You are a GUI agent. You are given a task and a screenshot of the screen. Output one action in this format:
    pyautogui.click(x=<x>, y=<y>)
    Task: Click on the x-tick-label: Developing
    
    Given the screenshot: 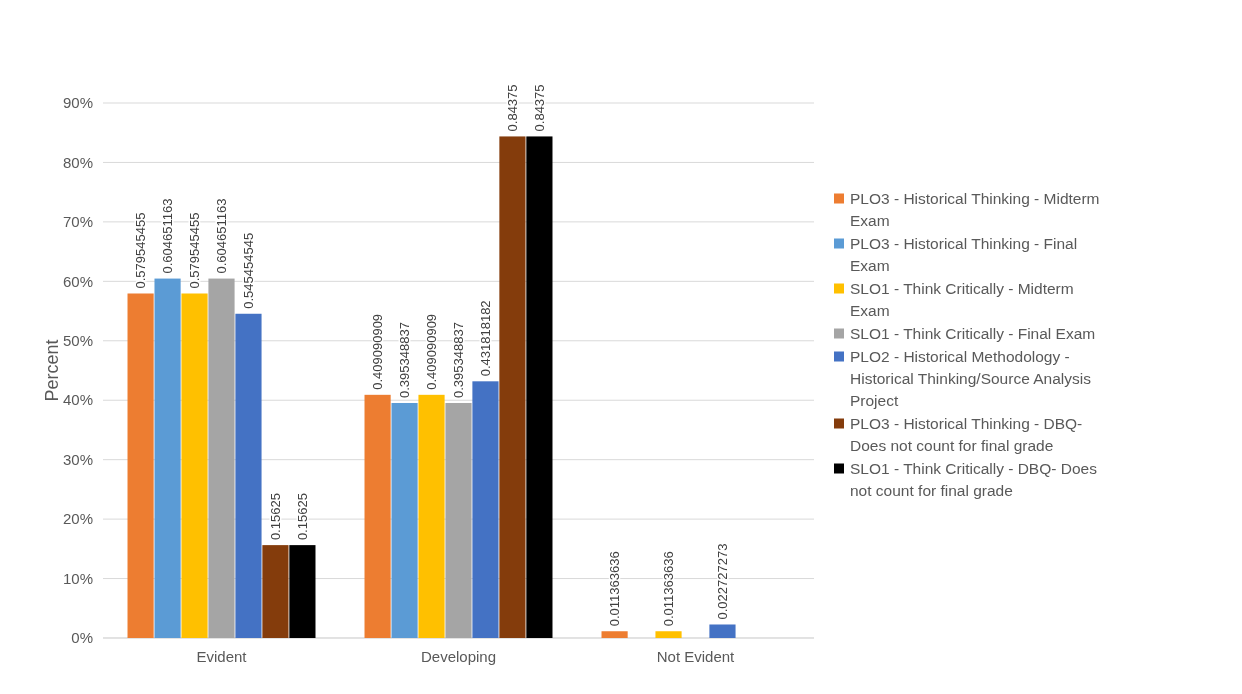 What is the action you would take?
    pyautogui.click(x=458, y=656)
    